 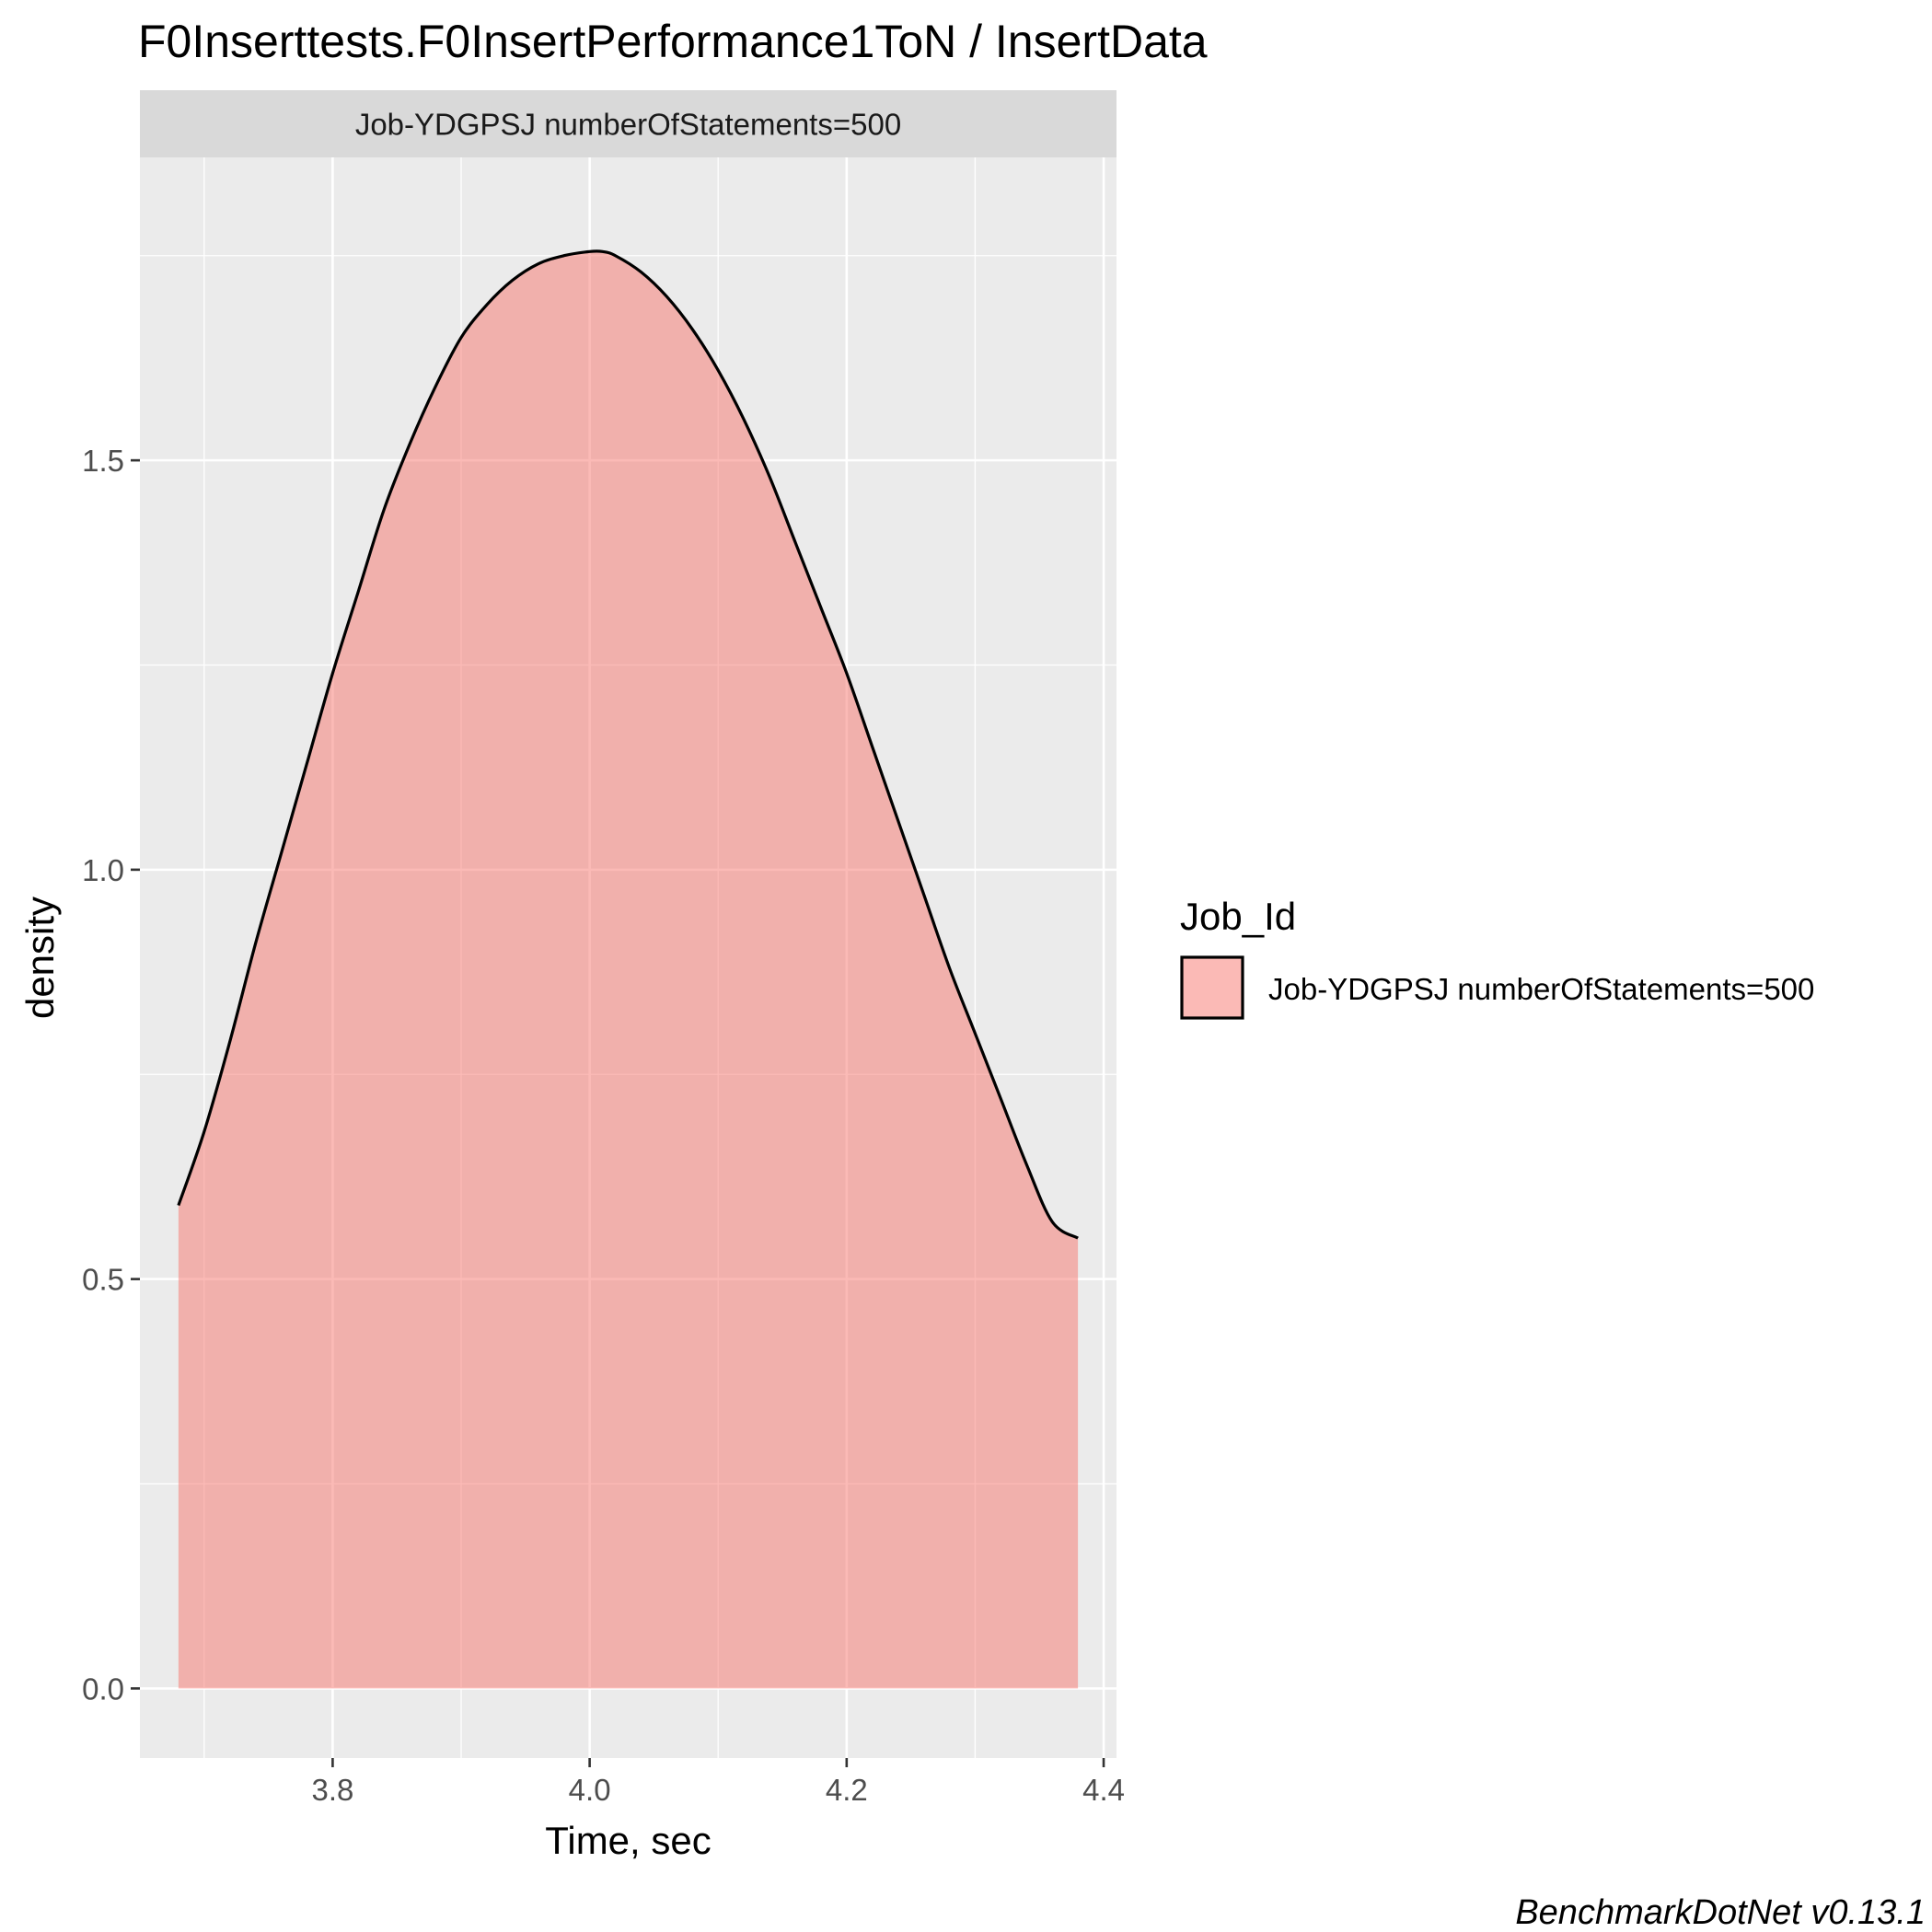 I want to click on y-axis-title: density, so click(x=40, y=958).